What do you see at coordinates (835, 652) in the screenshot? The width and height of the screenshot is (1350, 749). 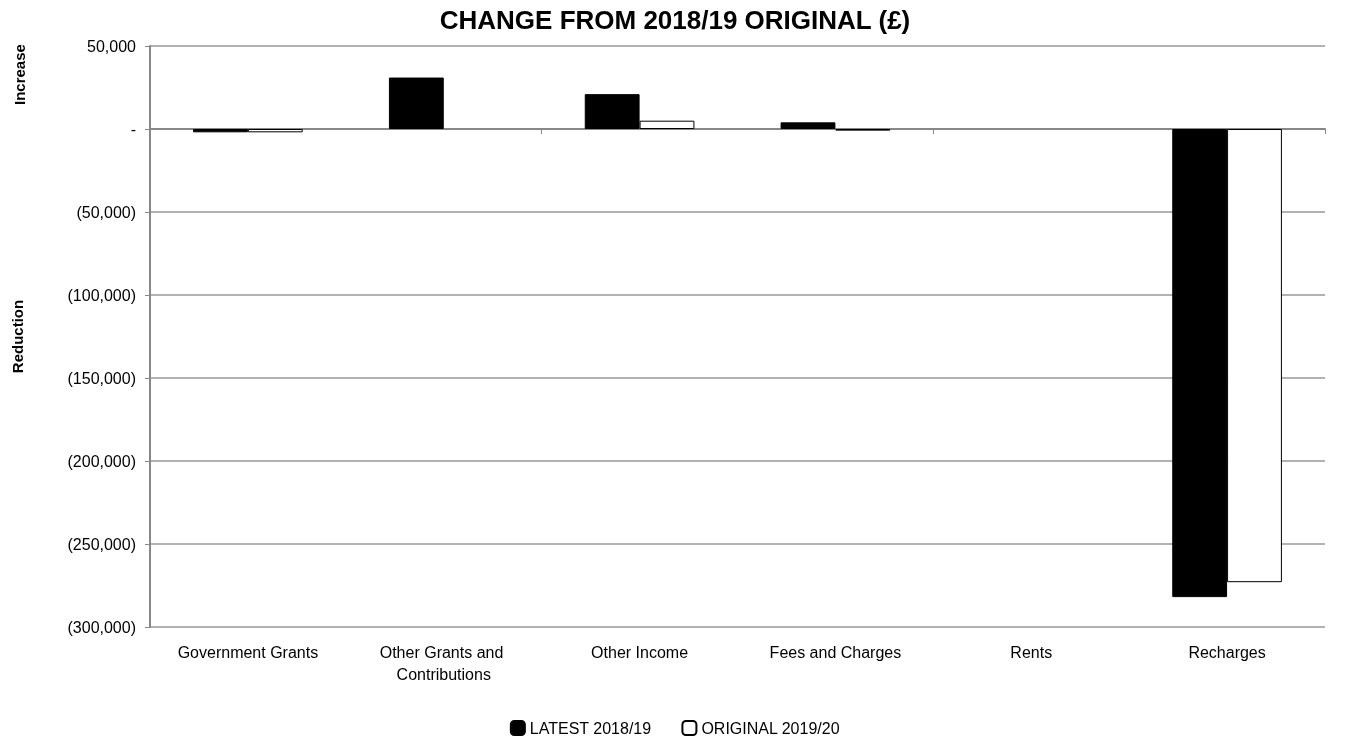 I see `x-tick-label: Fees and Charges` at bounding box center [835, 652].